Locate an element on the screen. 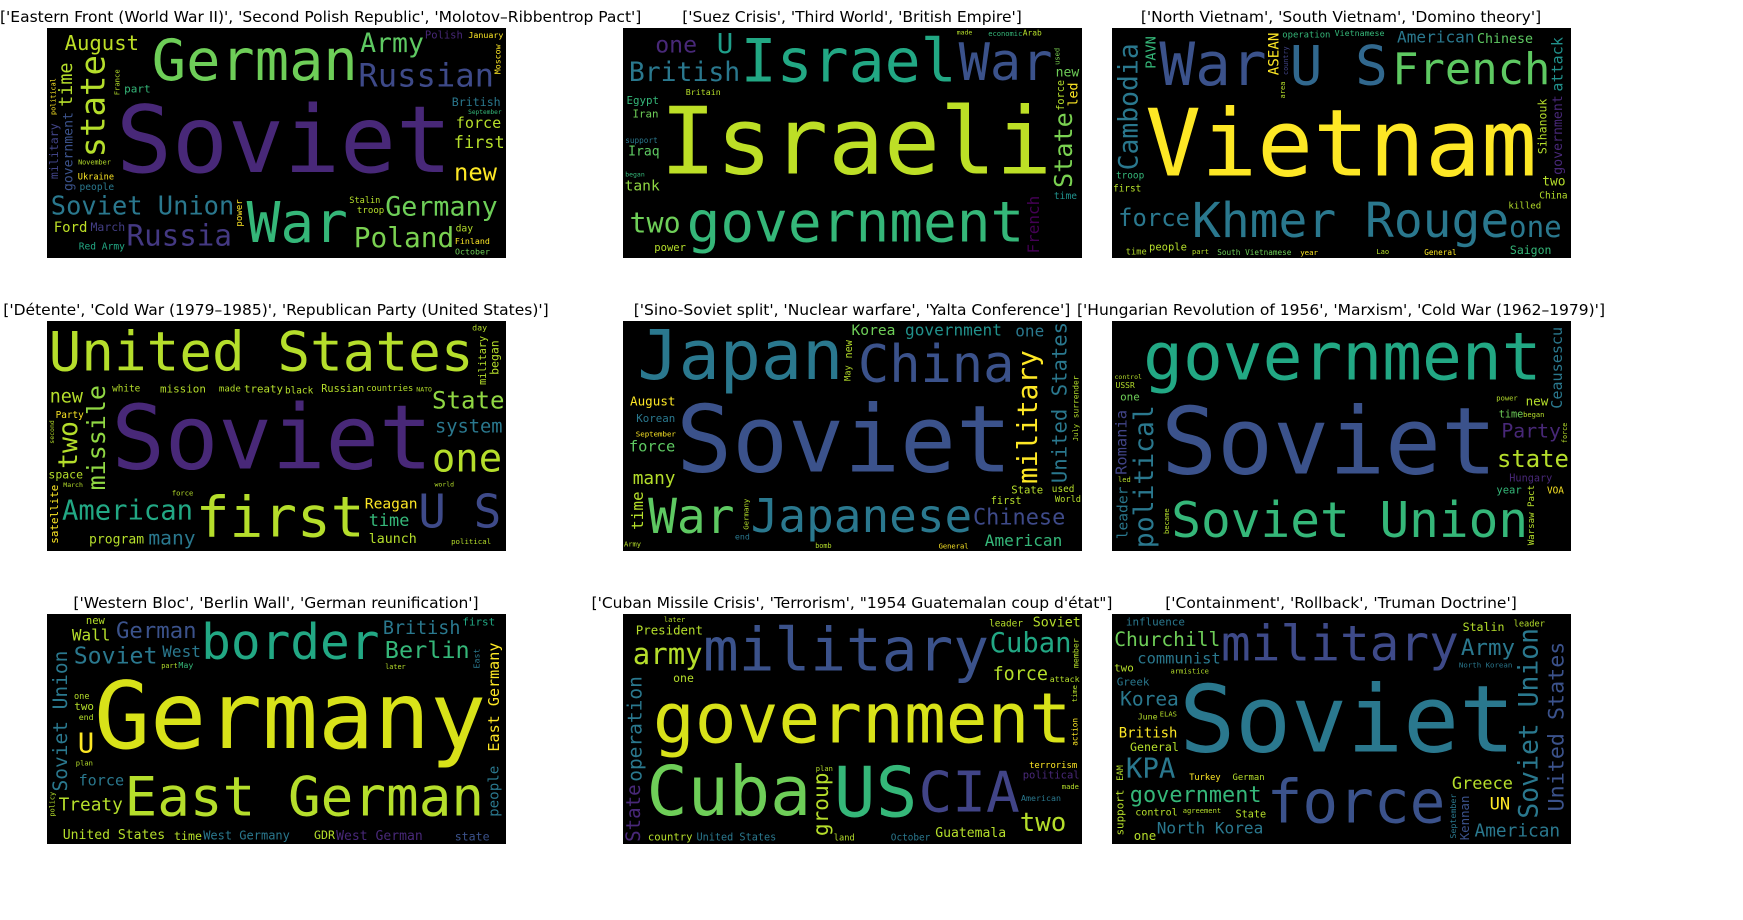 The image size is (1743, 920). word: UN is located at coordinates (1500, 805).